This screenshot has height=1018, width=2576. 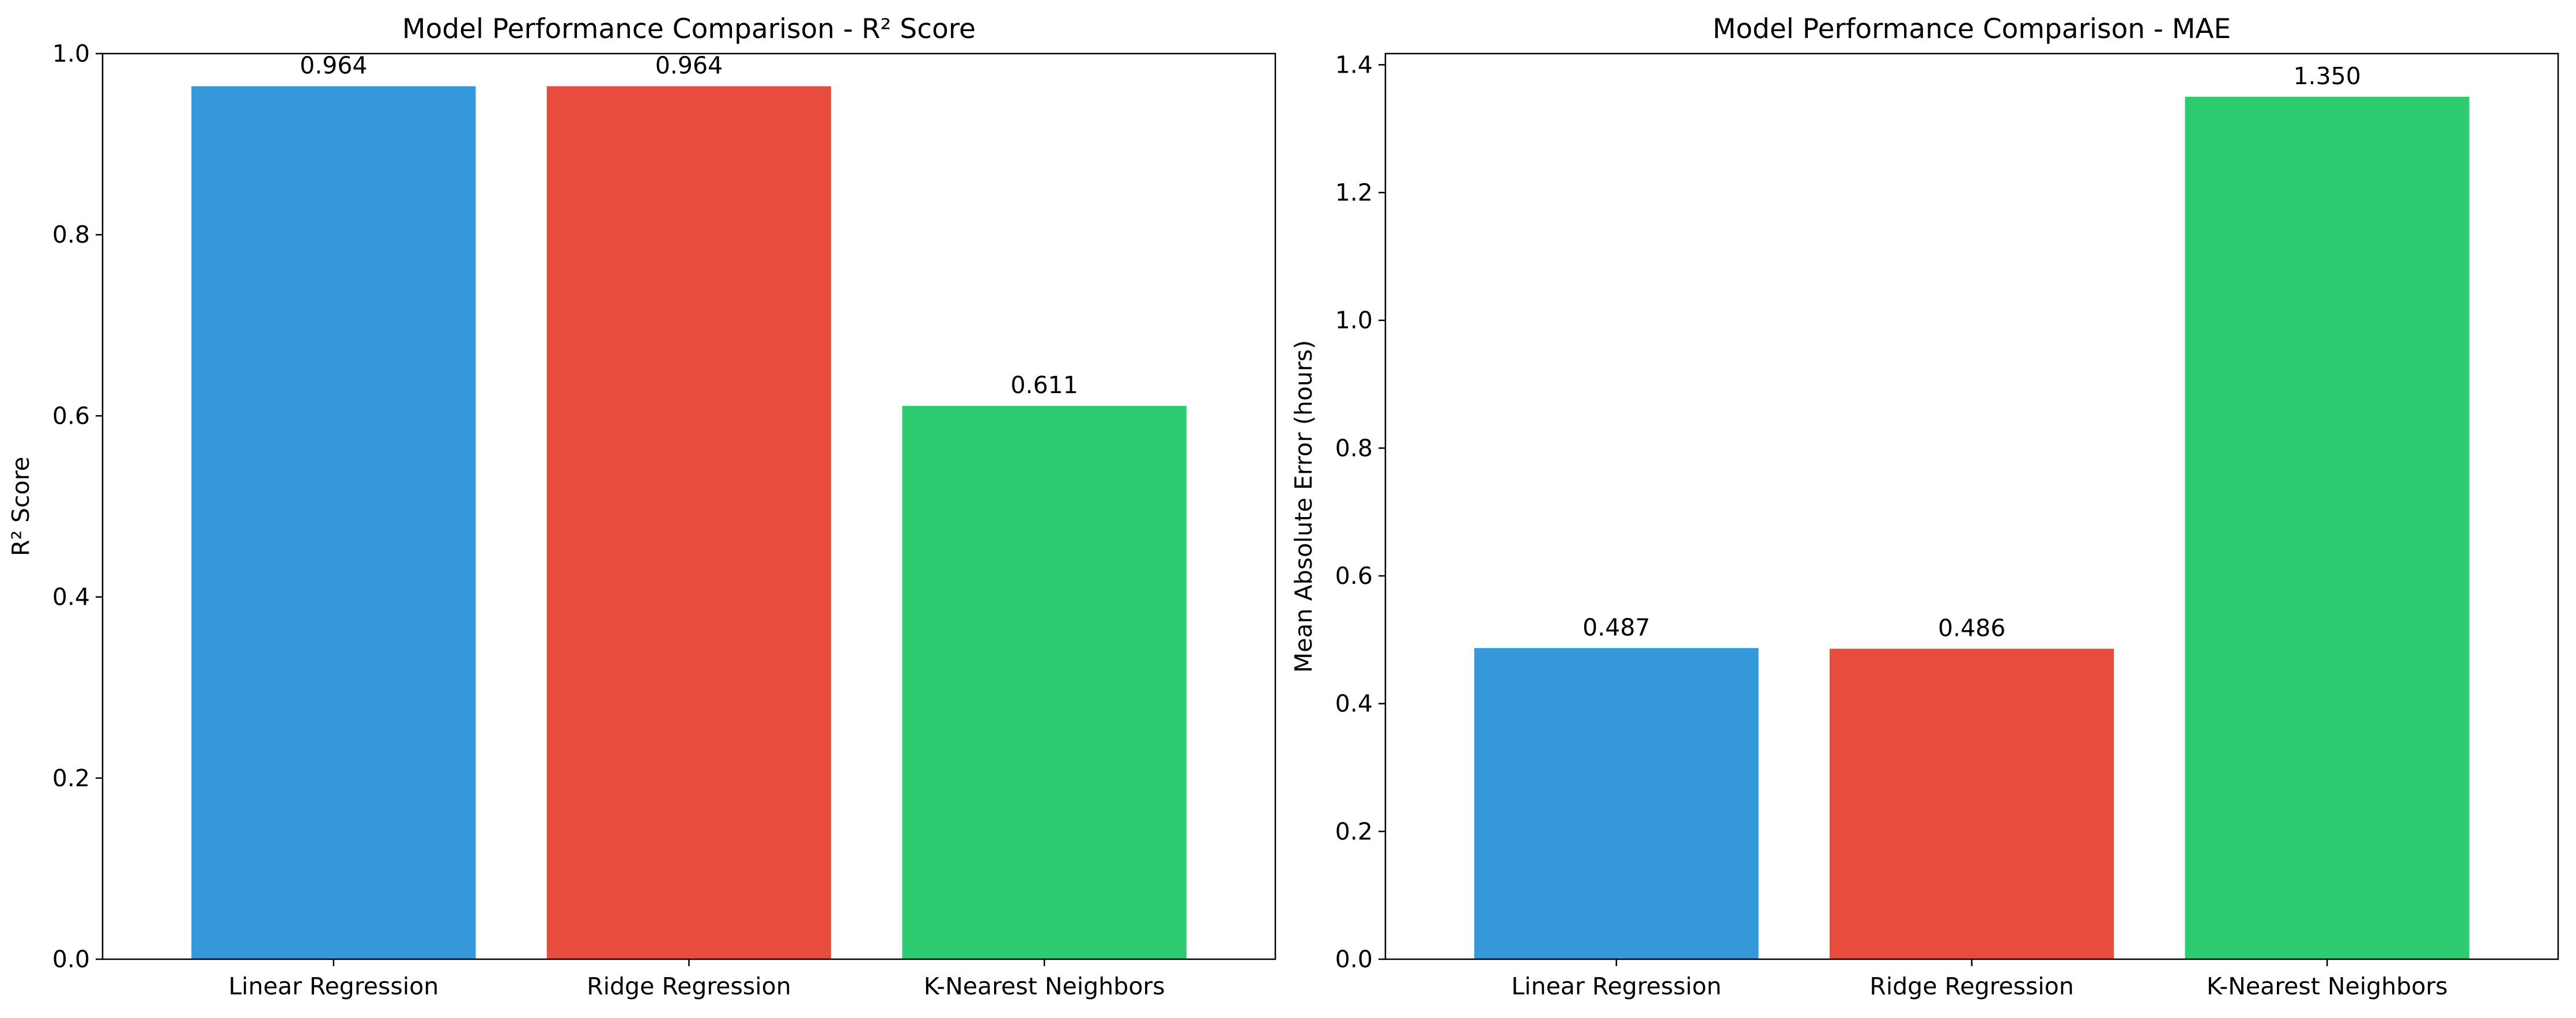 I want to click on r2-y-tick-label: 1.0, so click(x=71, y=53).